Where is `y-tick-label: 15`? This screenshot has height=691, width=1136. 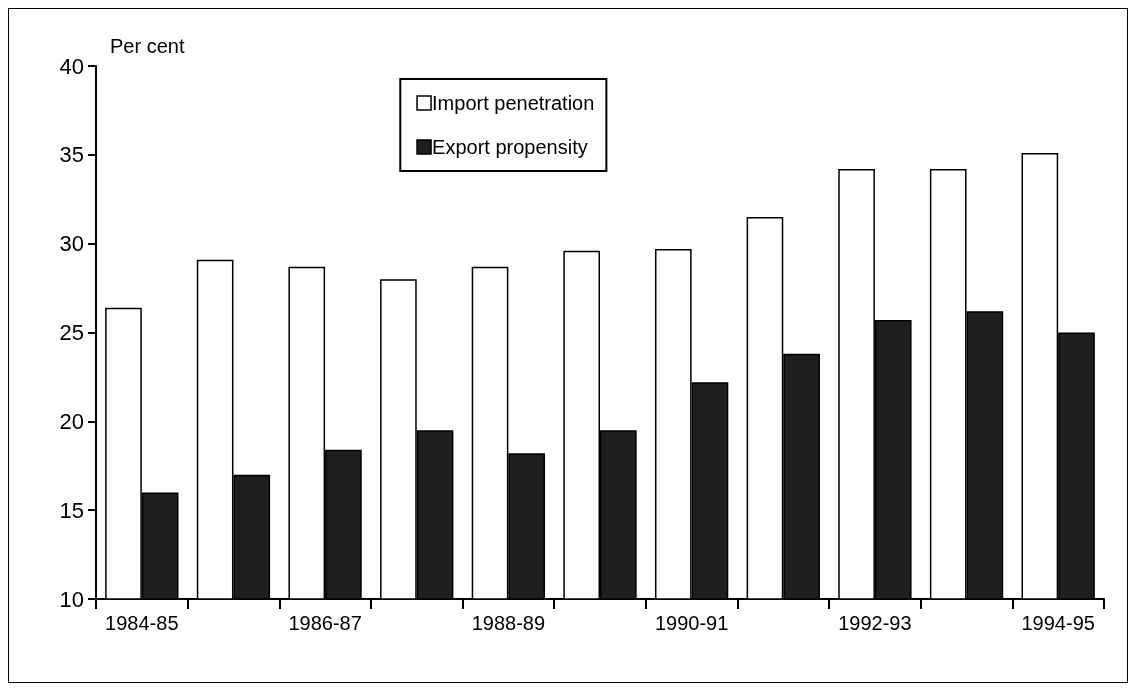
y-tick-label: 15 is located at coordinates (71, 510).